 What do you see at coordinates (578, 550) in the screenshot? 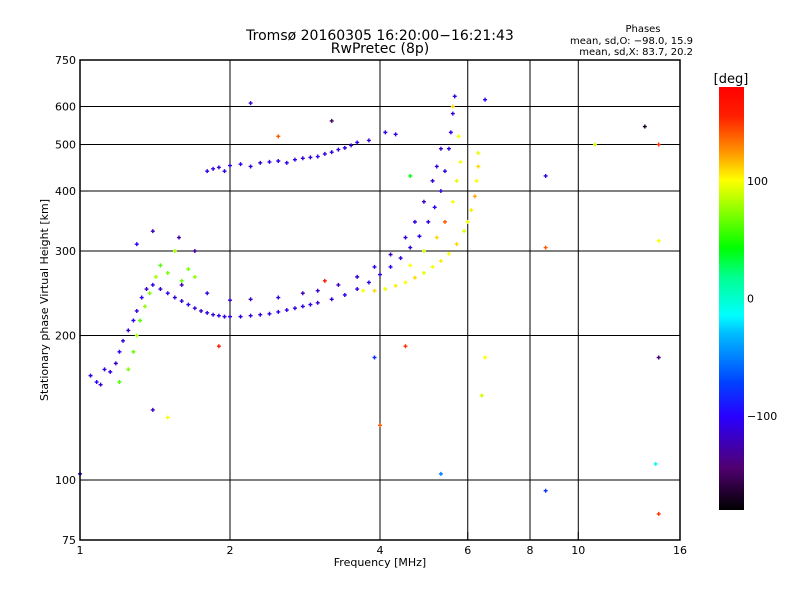
I see `x-tick-label: 10` at bounding box center [578, 550].